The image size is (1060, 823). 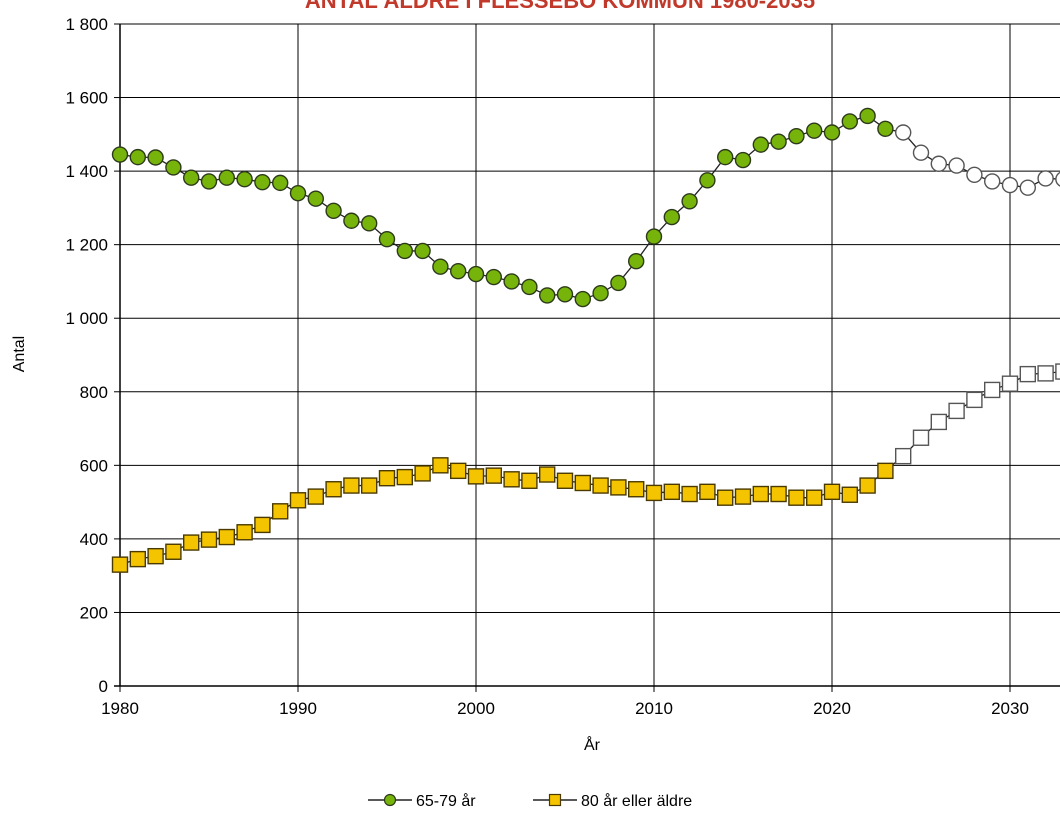 I want to click on y-tick-label: 400, so click(x=94, y=539).